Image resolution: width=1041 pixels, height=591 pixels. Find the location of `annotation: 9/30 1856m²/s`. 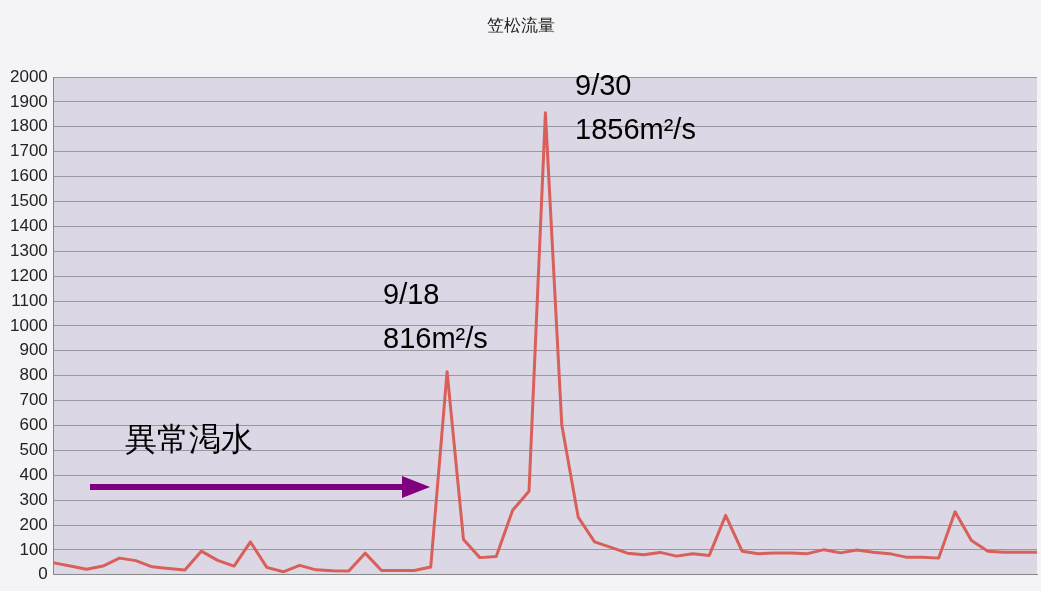

annotation: 9/30 1856m²/s is located at coordinates (635, 106).